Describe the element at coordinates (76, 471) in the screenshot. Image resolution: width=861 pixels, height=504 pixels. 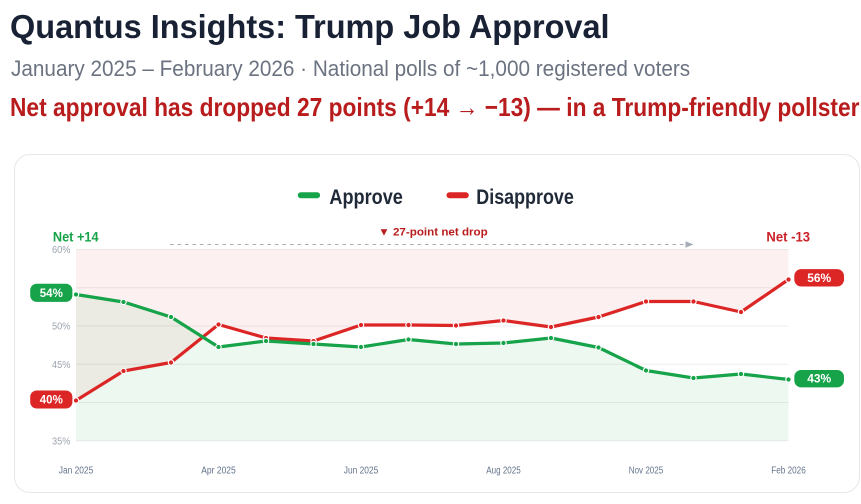
I see `svg-text: Jan 2025` at that location.